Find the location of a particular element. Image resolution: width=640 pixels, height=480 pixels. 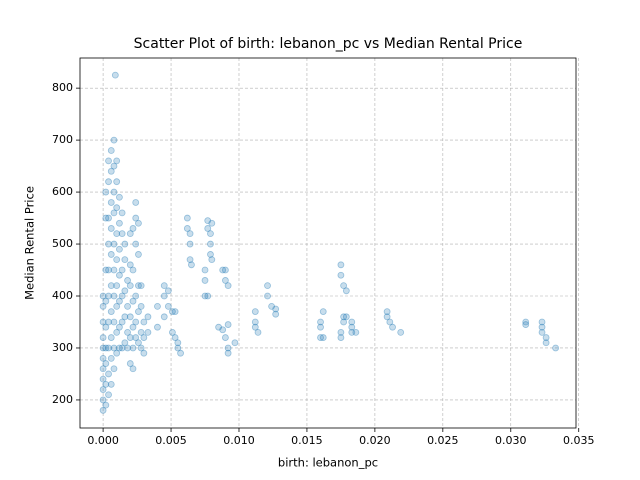

x-tick-label: 0.015 is located at coordinates (307, 440).